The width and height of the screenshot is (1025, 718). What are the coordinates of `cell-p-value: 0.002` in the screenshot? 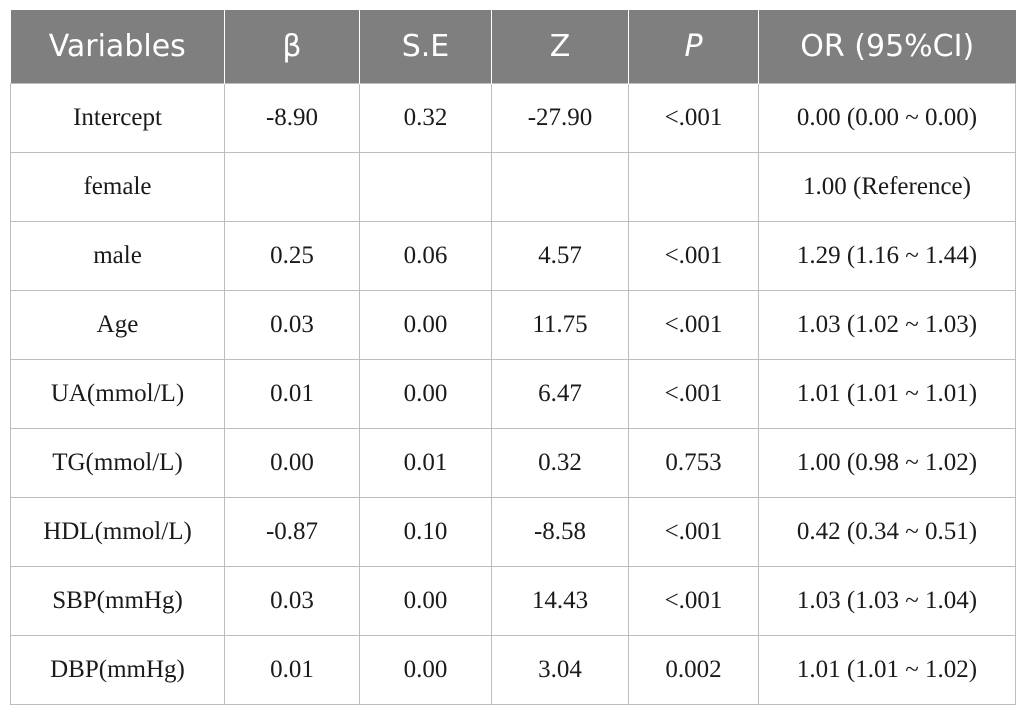 It's located at (693, 670).